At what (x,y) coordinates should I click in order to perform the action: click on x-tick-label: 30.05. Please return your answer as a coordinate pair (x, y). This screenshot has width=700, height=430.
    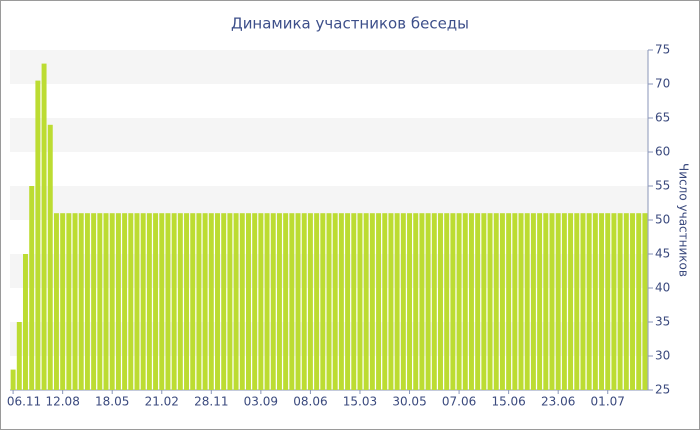
    Looking at the image, I should click on (409, 402).